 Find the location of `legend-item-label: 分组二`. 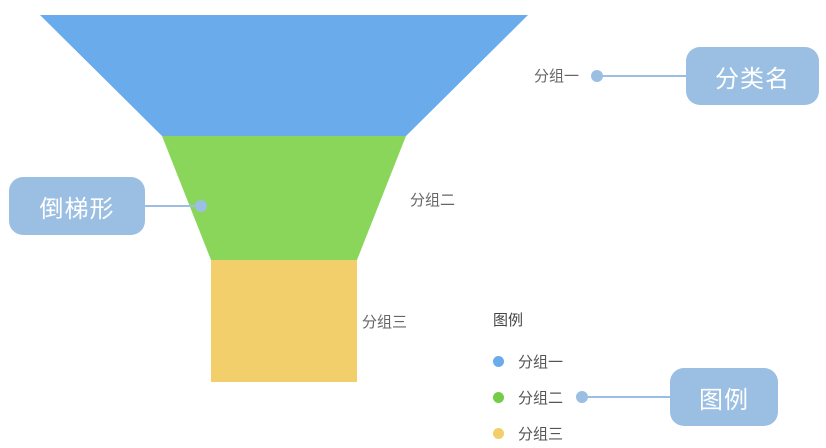

legend-item-label: 分组二 is located at coordinates (541, 397).